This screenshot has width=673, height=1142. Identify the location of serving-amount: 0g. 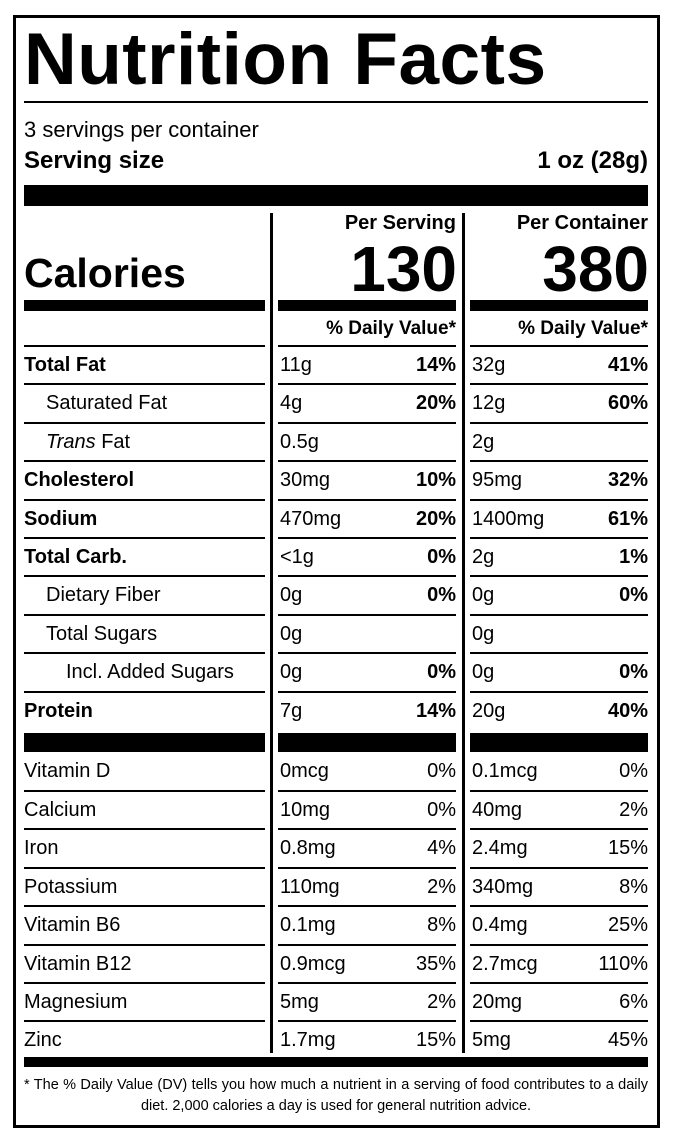
(291, 633).